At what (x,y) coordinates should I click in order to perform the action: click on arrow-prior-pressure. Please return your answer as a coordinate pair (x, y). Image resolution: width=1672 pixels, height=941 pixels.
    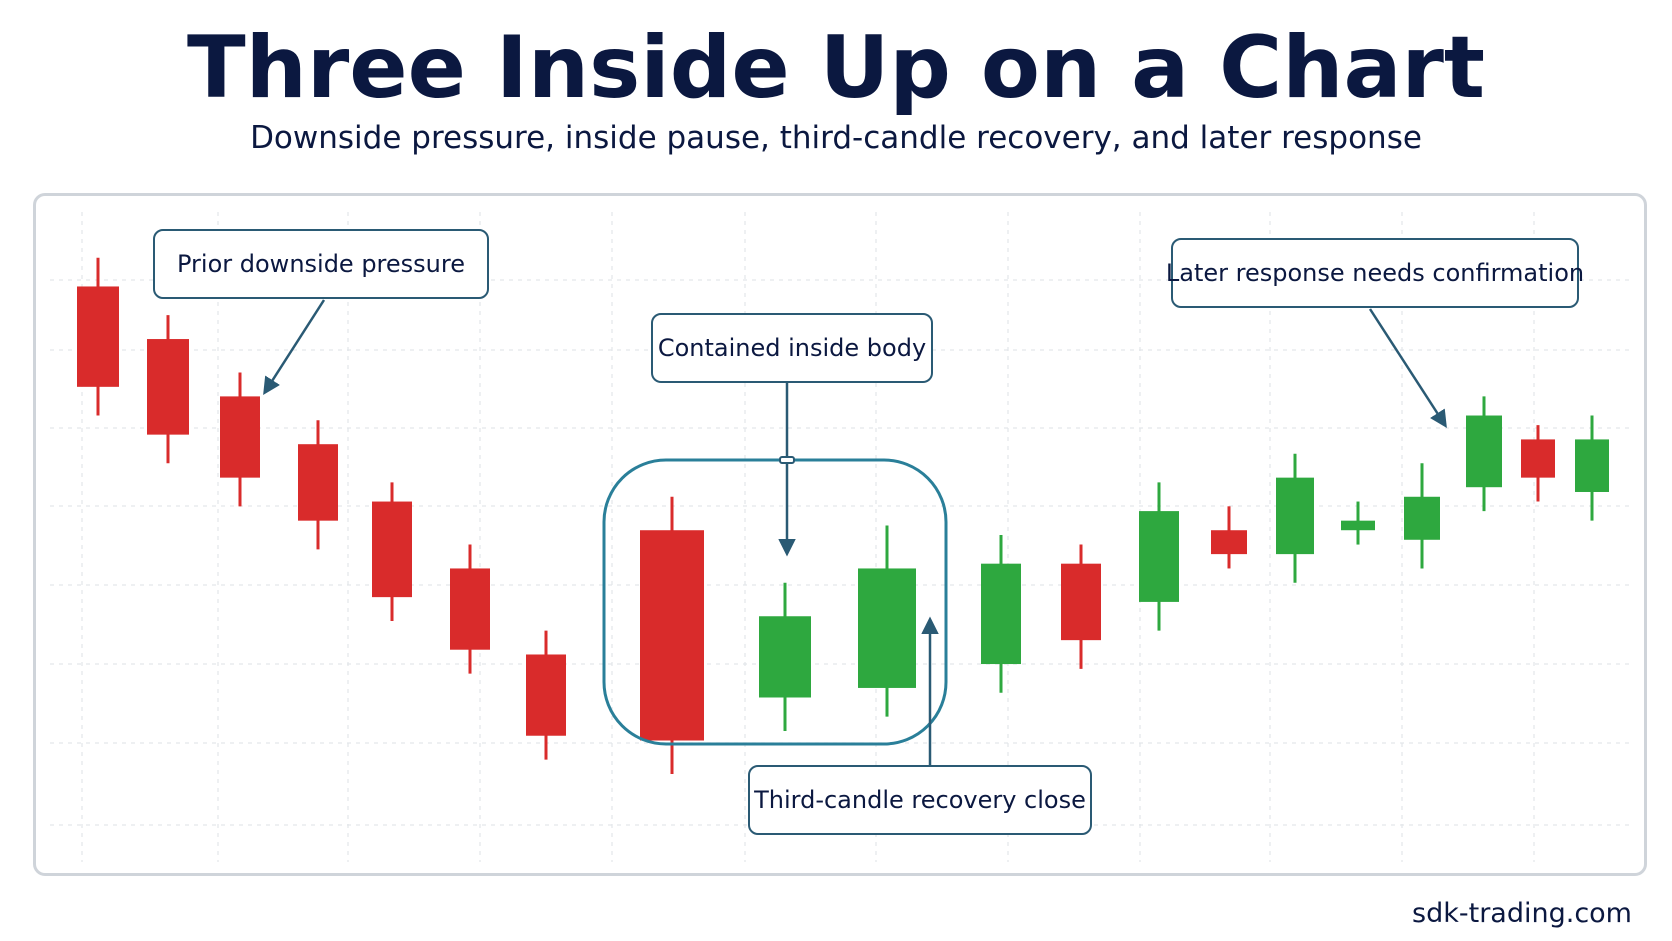
    Looking at the image, I should click on (294, 347).